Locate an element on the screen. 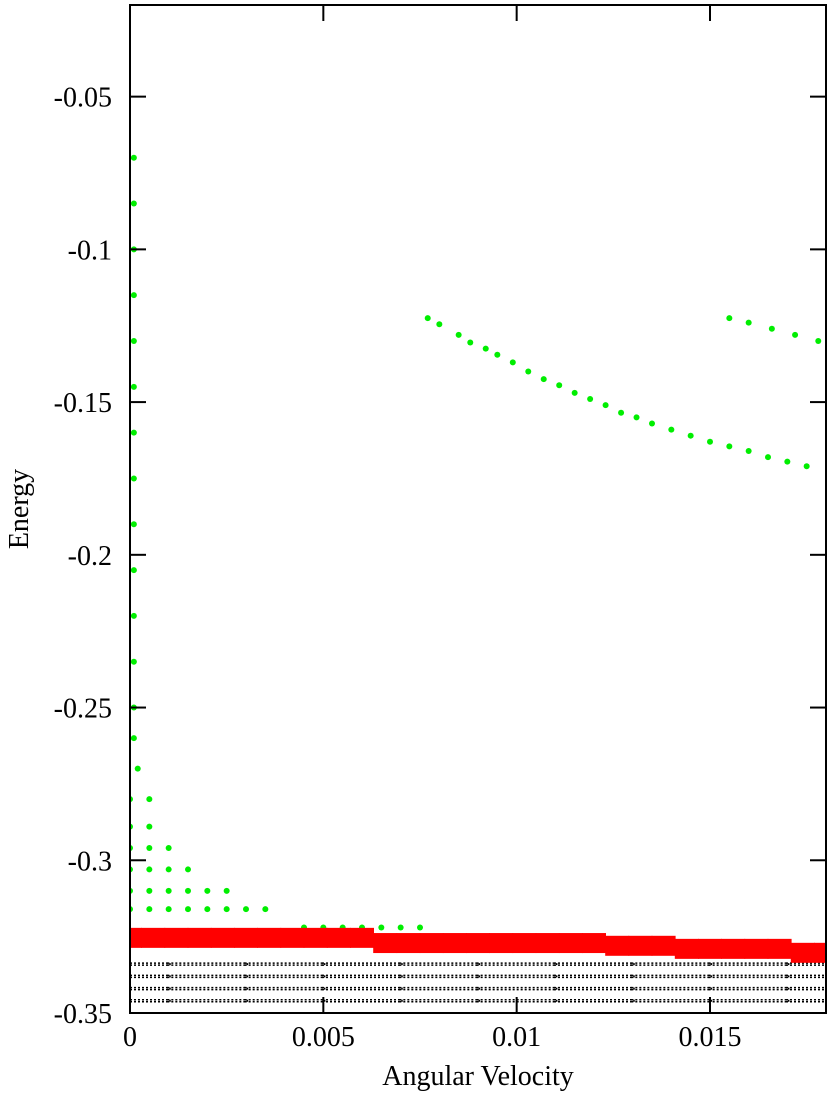  y-tick-label: -0.35 is located at coordinates (83, 1014).